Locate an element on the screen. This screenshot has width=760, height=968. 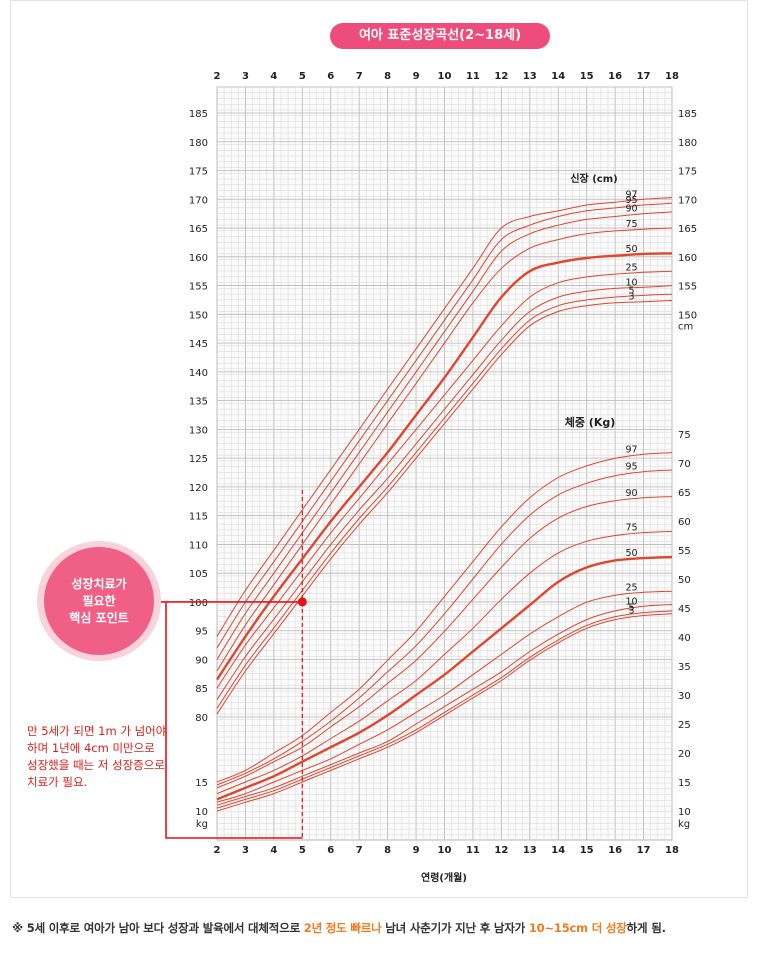
callout-line: 필요한 is located at coordinates (99, 600).